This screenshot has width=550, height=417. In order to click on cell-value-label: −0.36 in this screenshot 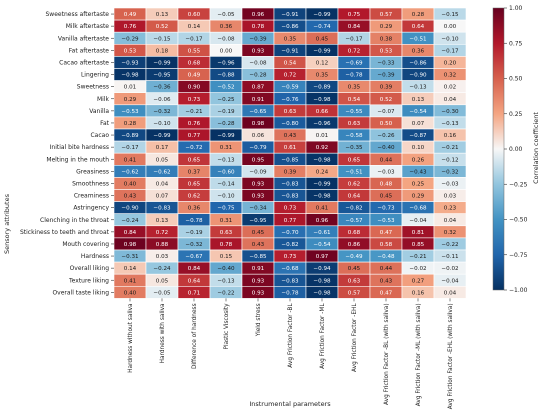, I will do `click(162, 88)`.